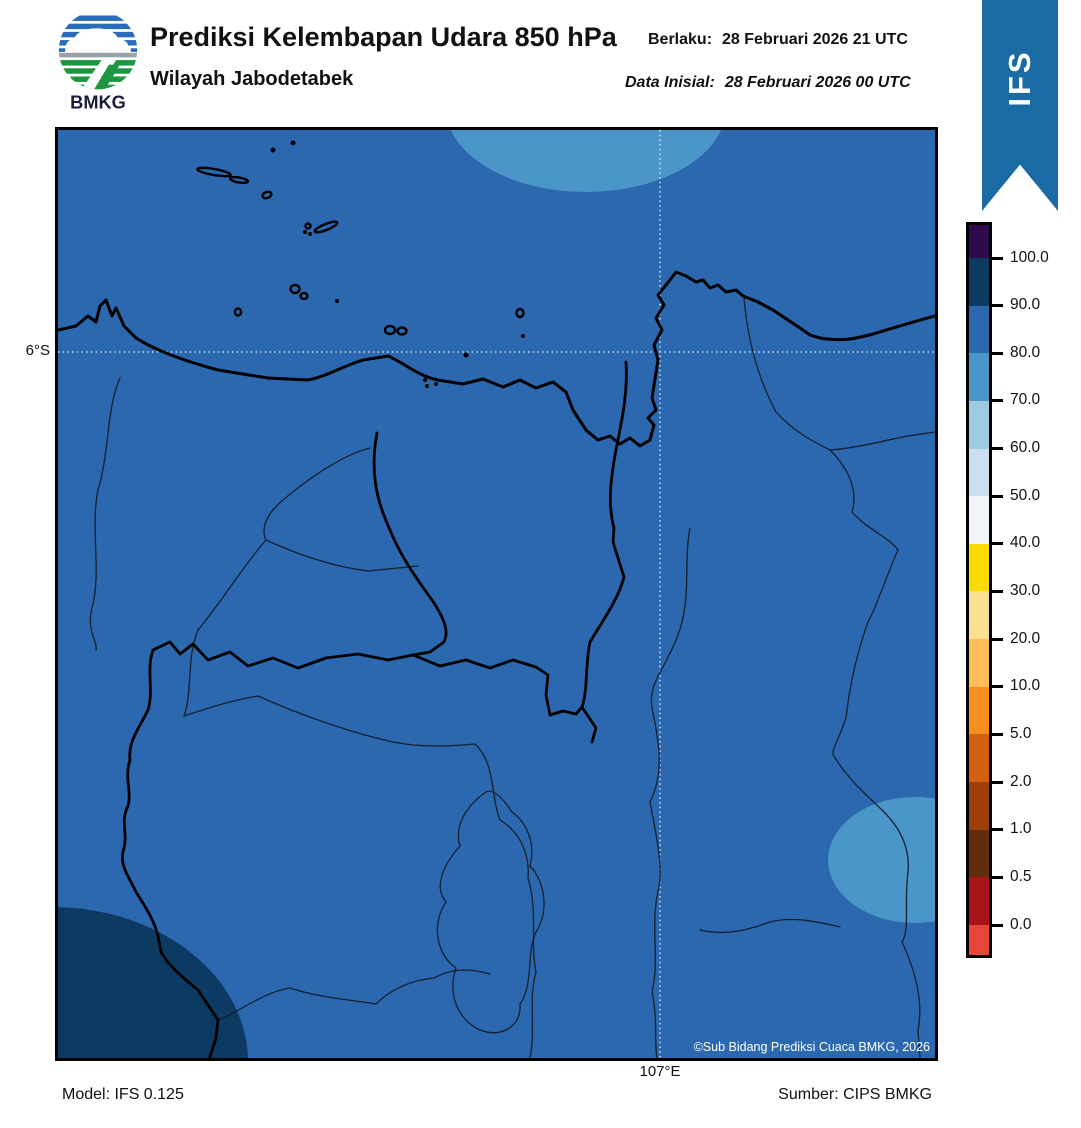 This screenshot has height=1128, width=1081. I want to click on lon-tick-label: 107°E, so click(660, 1071).